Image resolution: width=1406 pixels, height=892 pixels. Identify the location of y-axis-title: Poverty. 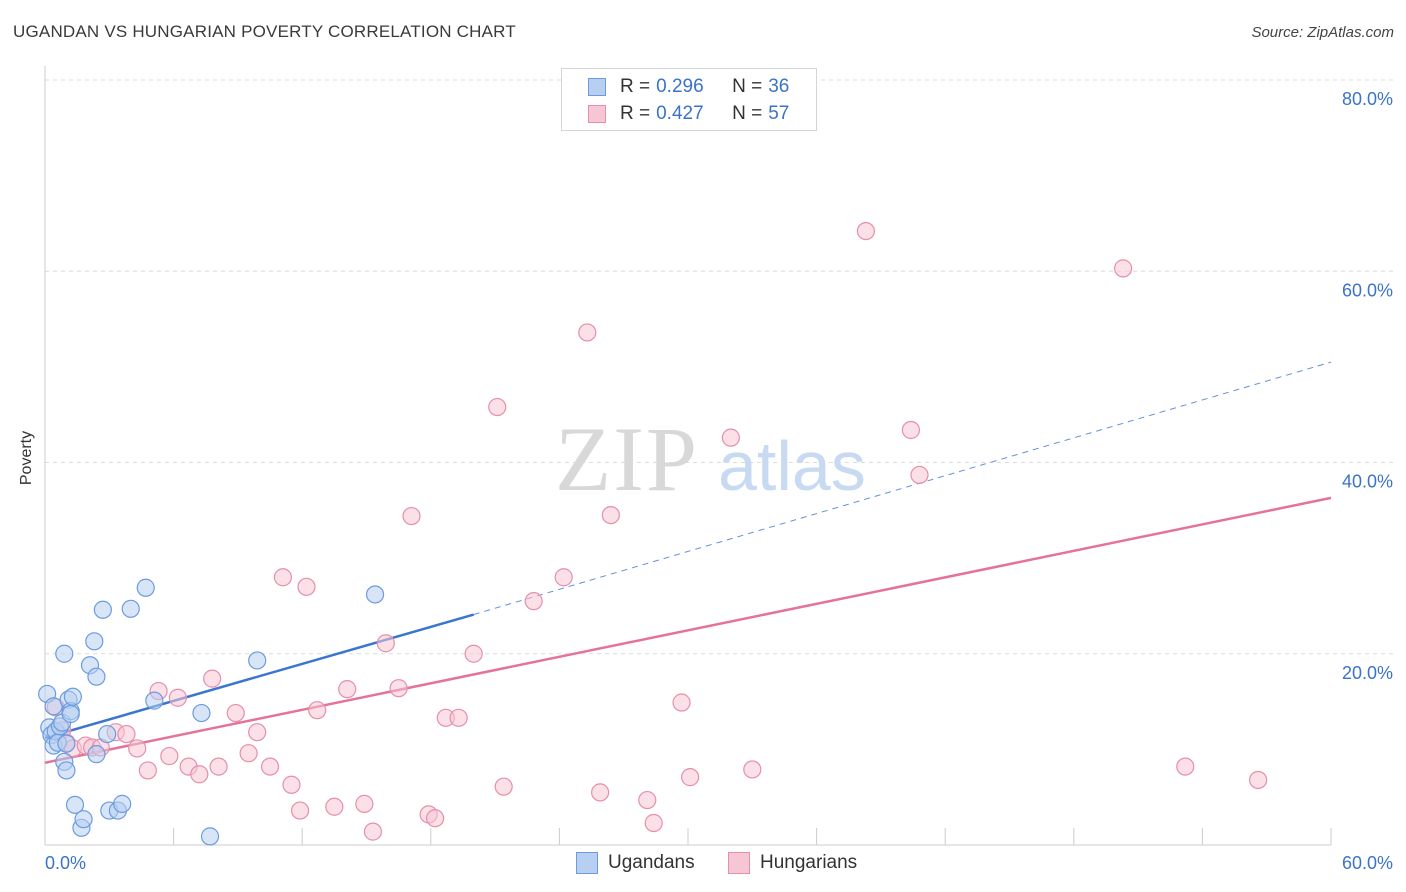
(26, 458).